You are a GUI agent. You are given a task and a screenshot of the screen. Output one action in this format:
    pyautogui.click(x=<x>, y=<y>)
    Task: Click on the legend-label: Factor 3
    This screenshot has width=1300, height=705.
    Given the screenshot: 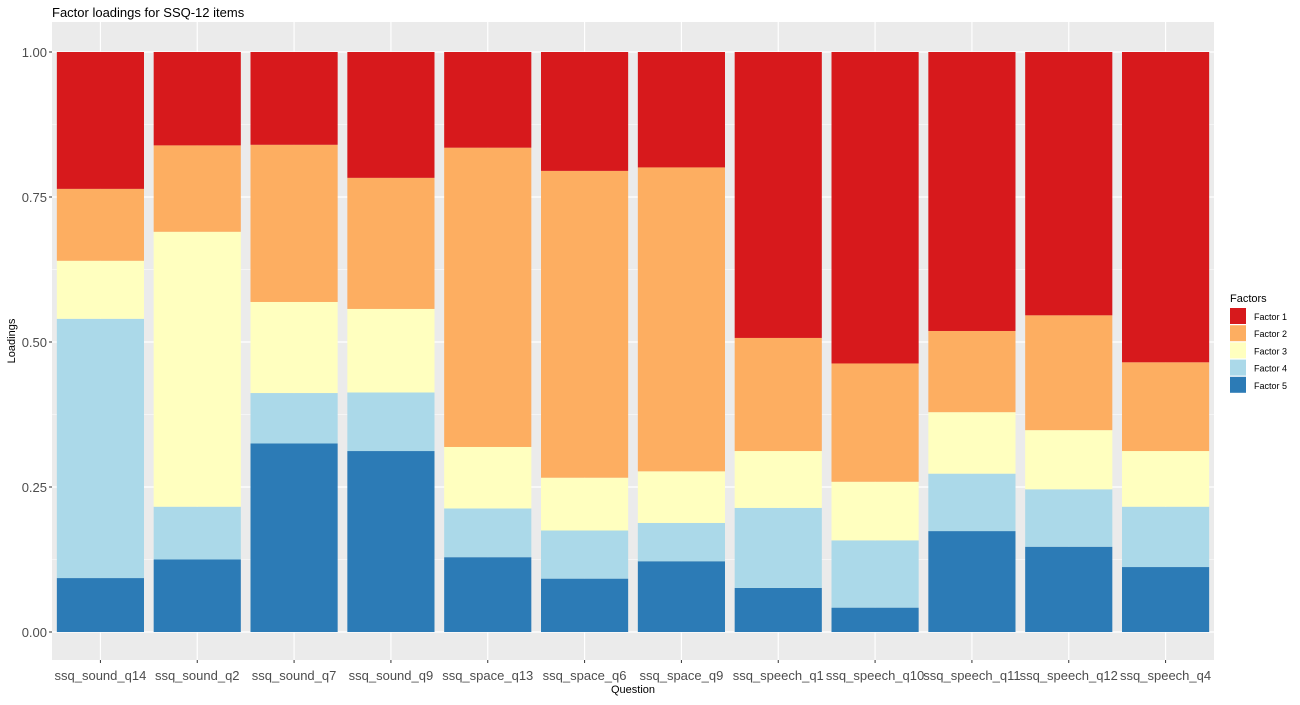 What is the action you would take?
    pyautogui.click(x=1270, y=351)
    